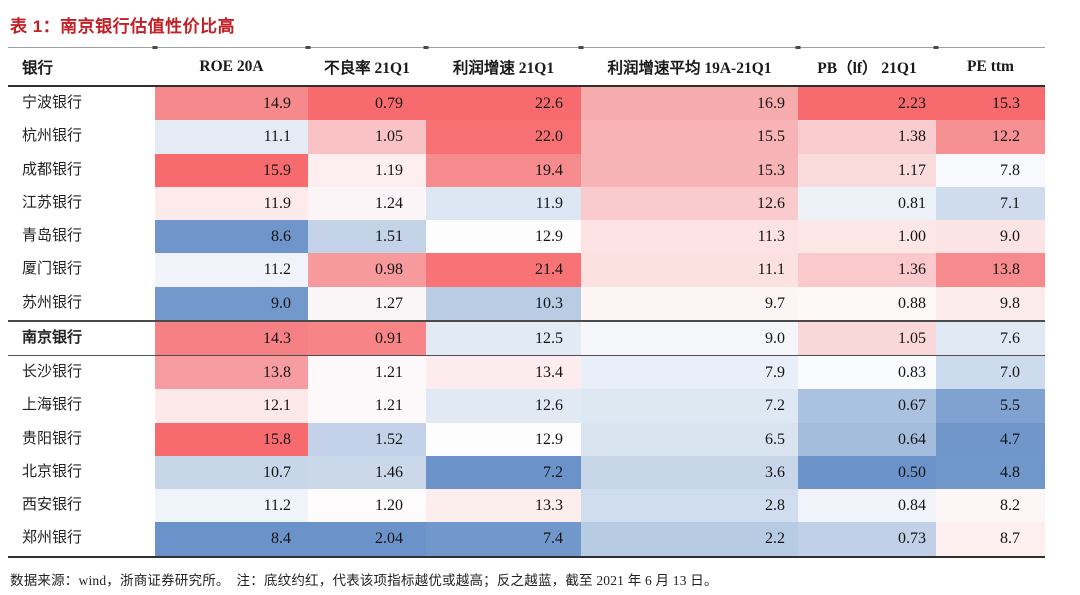 Image resolution: width=1080 pixels, height=595 pixels. I want to click on heatmap-value-cell: 7.6, so click(990, 338).